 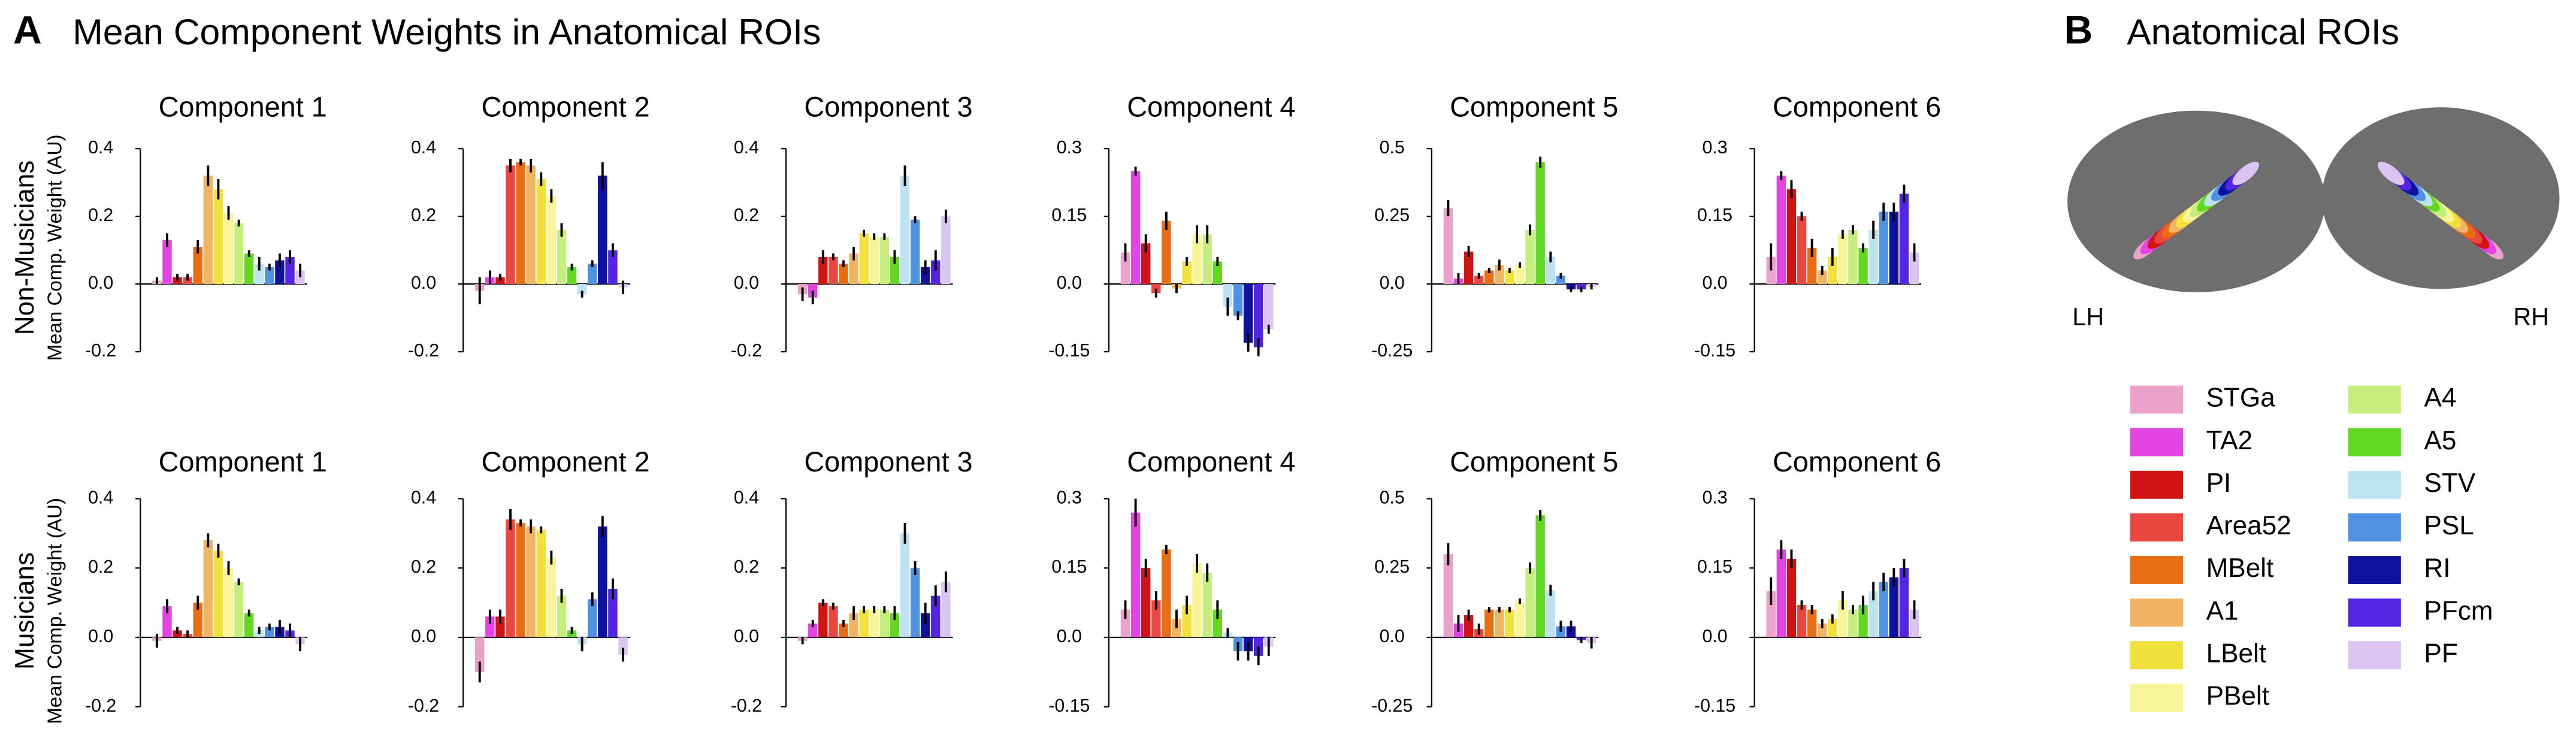 What do you see at coordinates (1069, 497) in the screenshot?
I see `y-tick-label: 0.3` at bounding box center [1069, 497].